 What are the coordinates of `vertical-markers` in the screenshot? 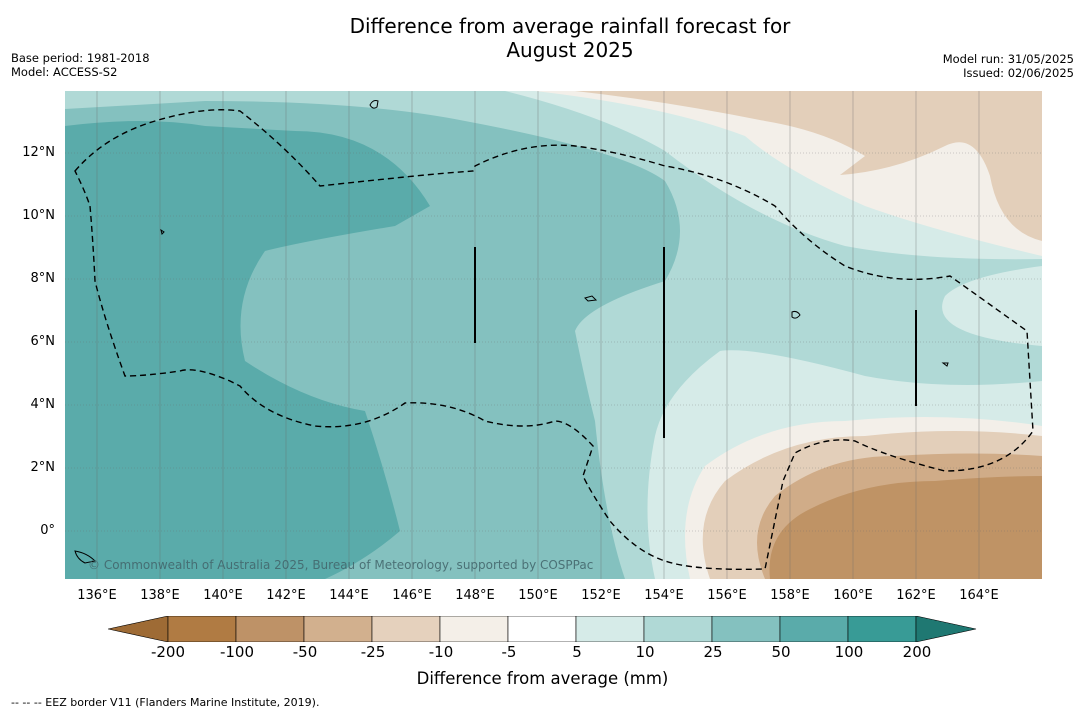 It's located at (695, 342).